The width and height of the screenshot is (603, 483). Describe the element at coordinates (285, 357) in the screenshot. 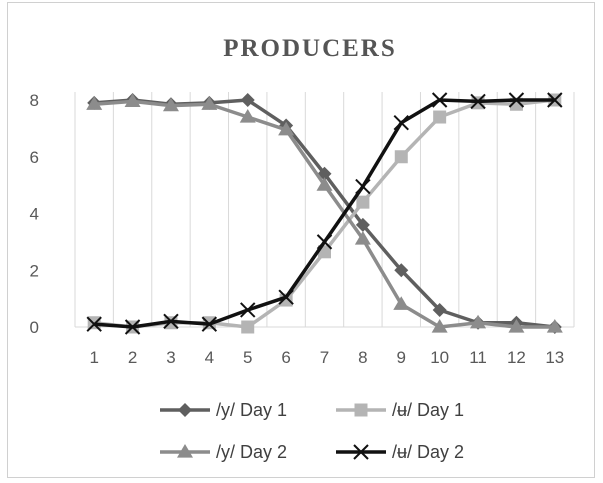

I see `x-tick-label: 6` at that location.